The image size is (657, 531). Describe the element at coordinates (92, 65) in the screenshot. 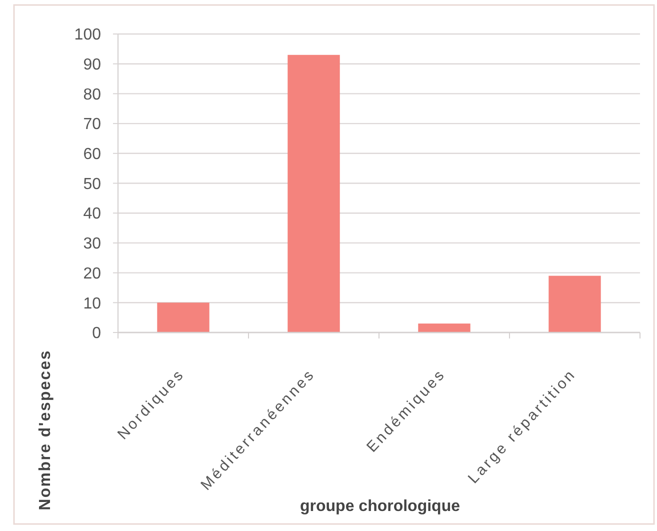

I see `y-tick-label: 90` at that location.